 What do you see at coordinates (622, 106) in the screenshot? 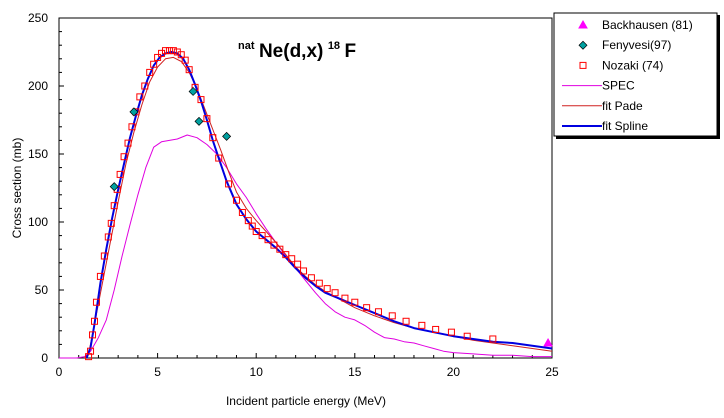
I see `legend-label-fit-pade: fit Pade` at bounding box center [622, 106].